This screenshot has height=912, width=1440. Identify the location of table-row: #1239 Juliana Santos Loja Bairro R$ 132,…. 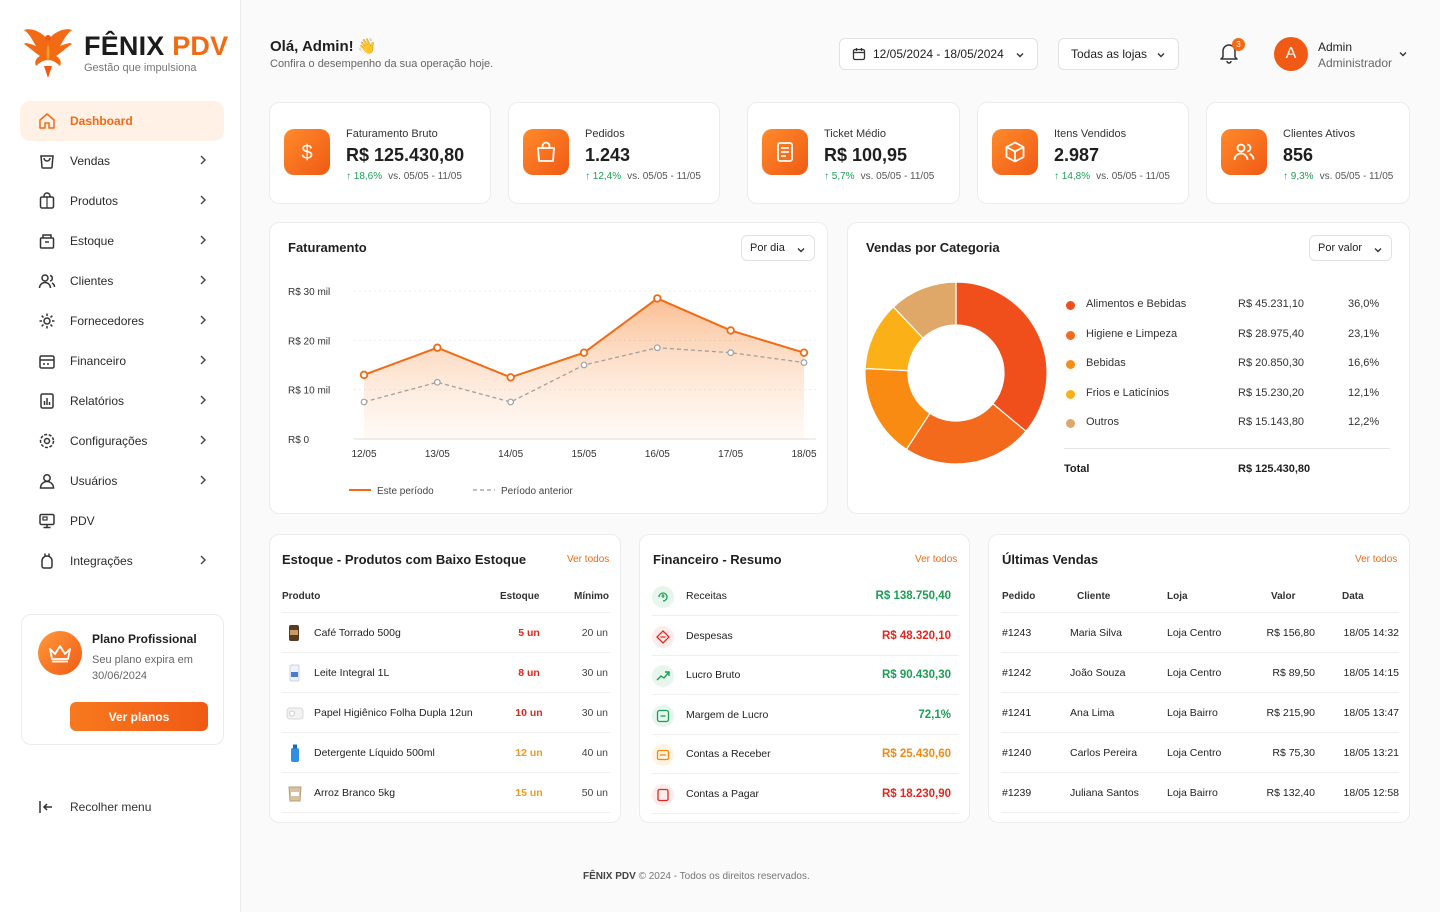
(1200, 793).